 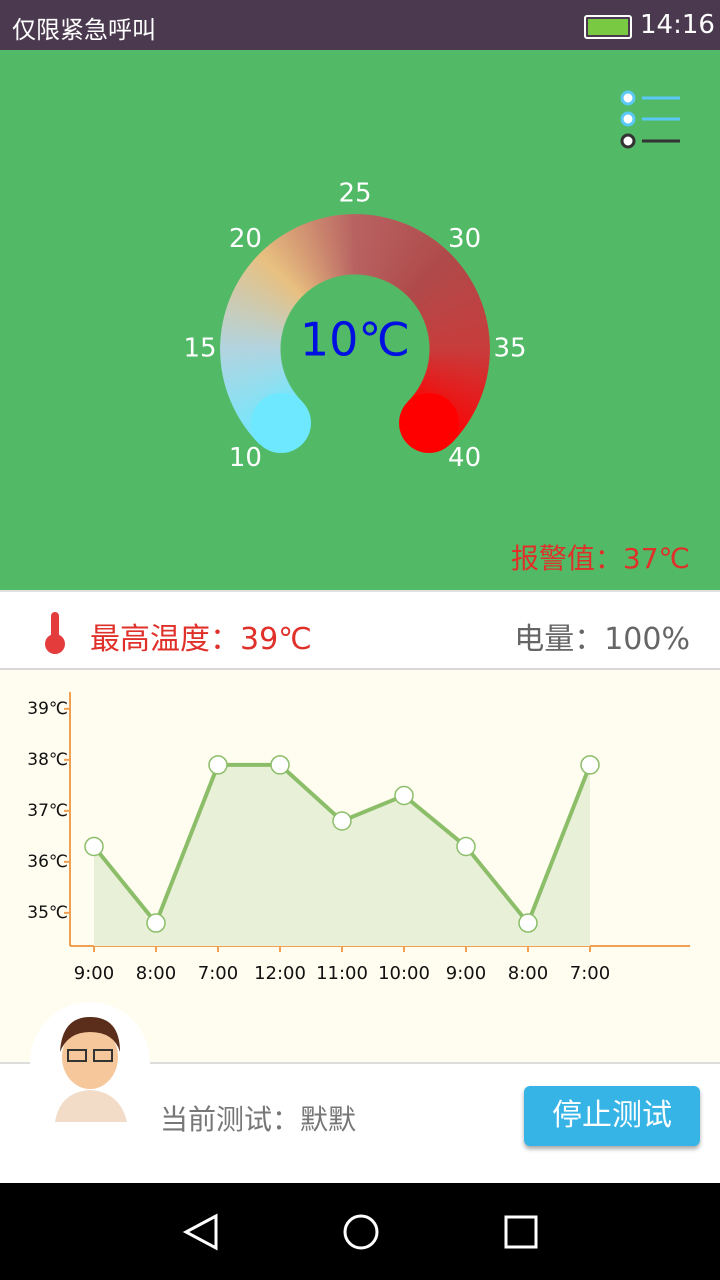 I want to click on x-tick-label: 10:00, so click(x=404, y=973).